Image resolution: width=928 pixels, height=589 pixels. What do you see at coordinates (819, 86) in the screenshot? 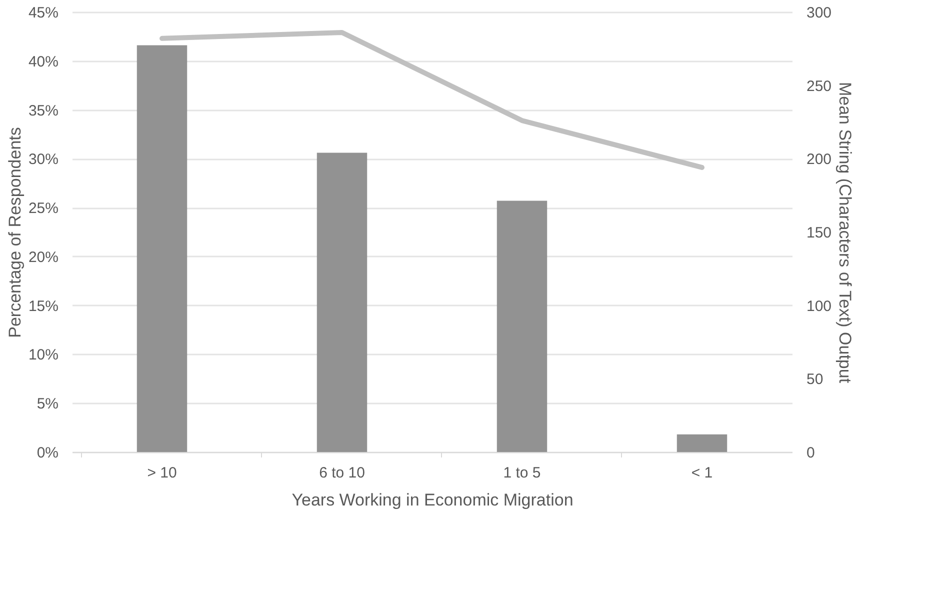
I see `y2-tick-label: 250` at bounding box center [819, 86].